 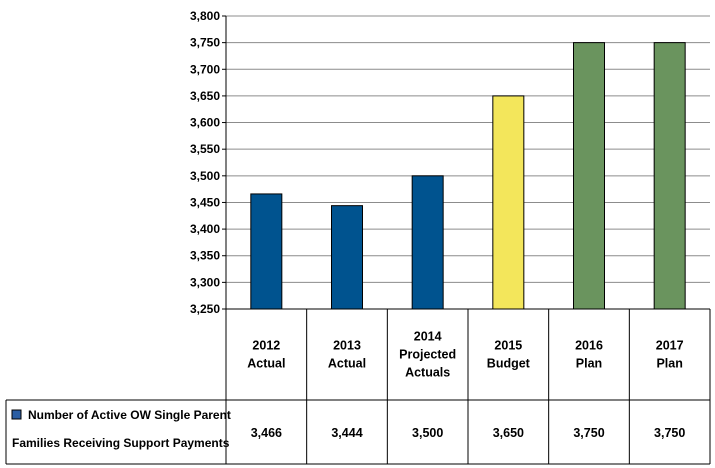 I want to click on x-tick-label: 2015 Budget, so click(x=509, y=355).